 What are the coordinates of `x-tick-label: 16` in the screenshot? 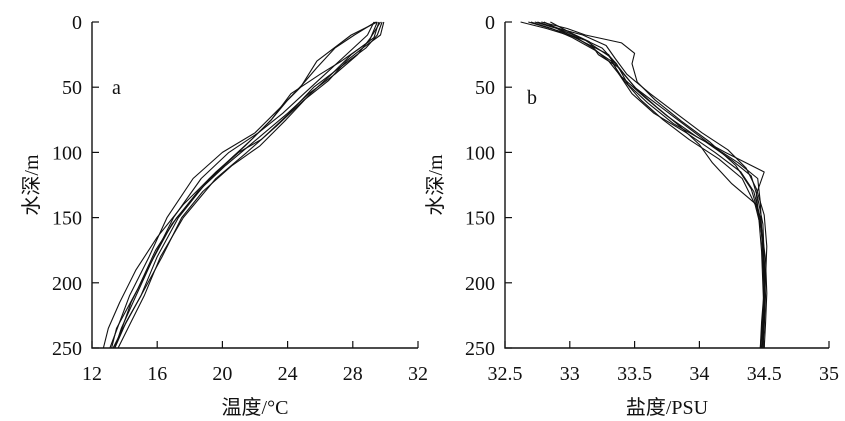 It's located at (157, 374).